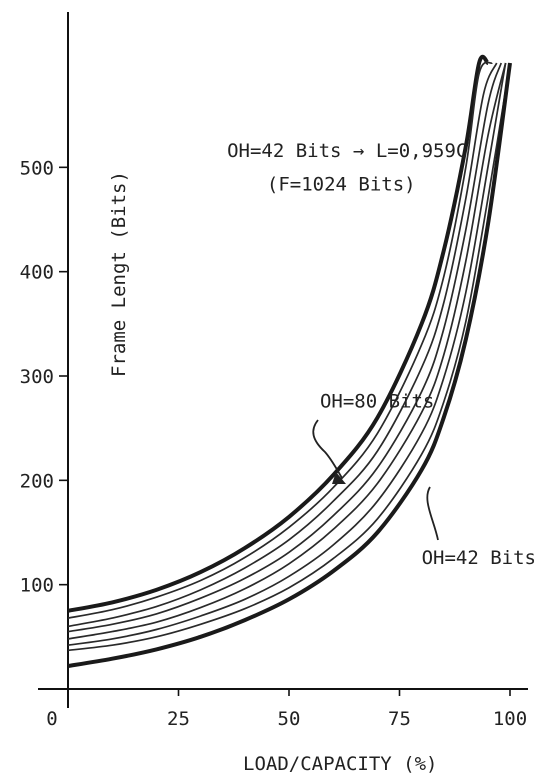 The width and height of the screenshot is (545, 784). I want to click on y-axis-label: Frame Lengt (Bits), so click(119, 274).